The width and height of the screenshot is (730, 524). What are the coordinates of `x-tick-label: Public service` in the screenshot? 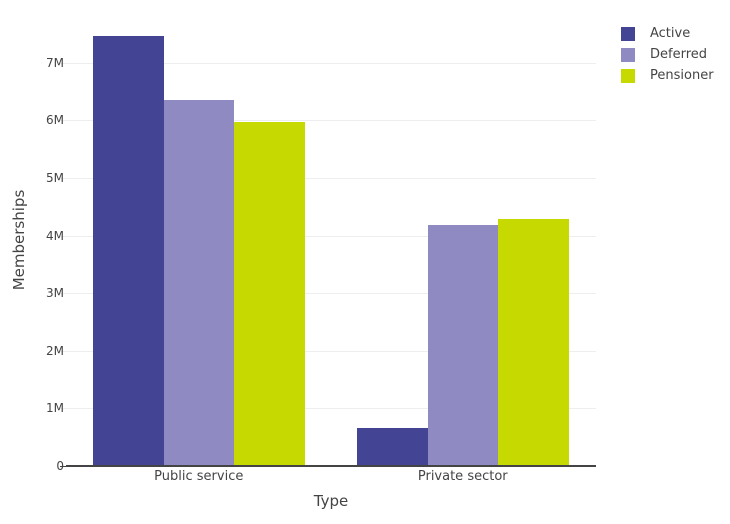 It's located at (199, 476).